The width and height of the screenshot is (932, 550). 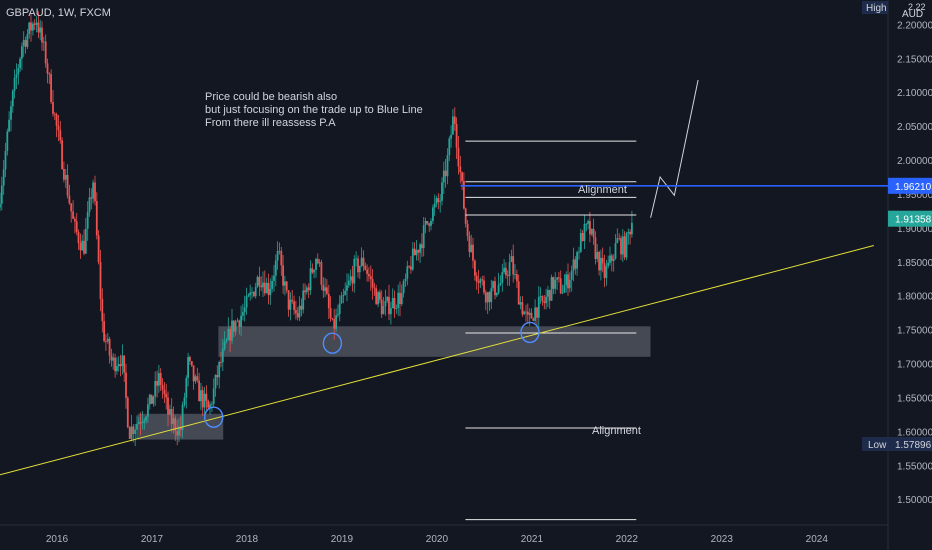 I want to click on x-tick-label: 2021, so click(x=532, y=539).